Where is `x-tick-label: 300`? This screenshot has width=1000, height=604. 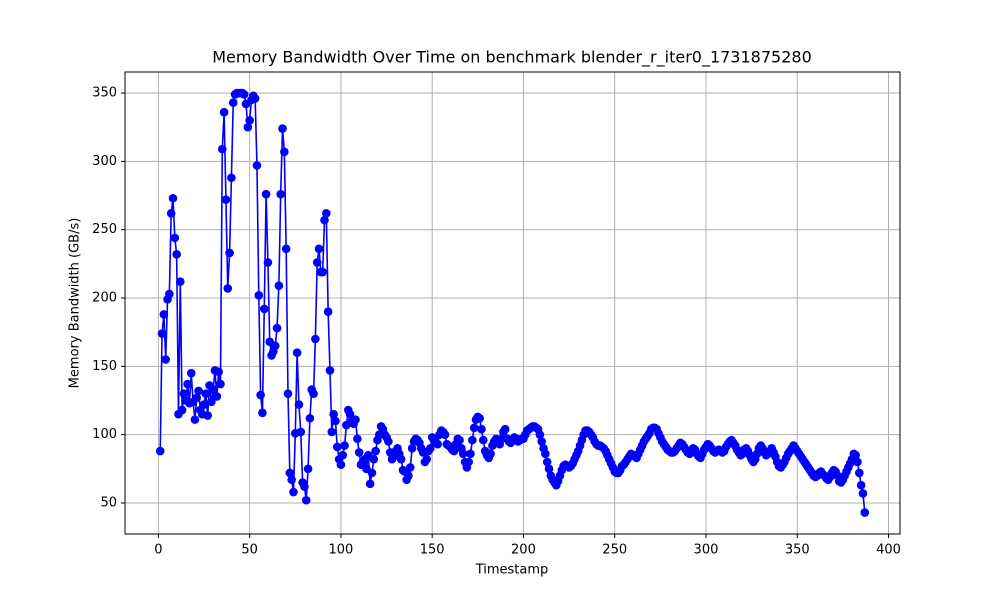 x-tick-label: 300 is located at coordinates (706, 550).